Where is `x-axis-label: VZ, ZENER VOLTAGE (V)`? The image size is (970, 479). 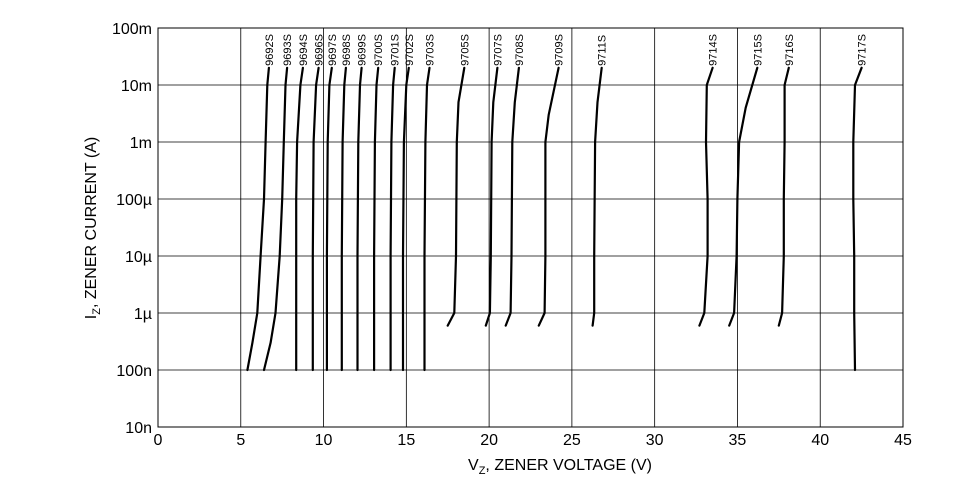
x-axis-label: VZ, ZENER VOLTAGE (V) is located at coordinates (560, 467).